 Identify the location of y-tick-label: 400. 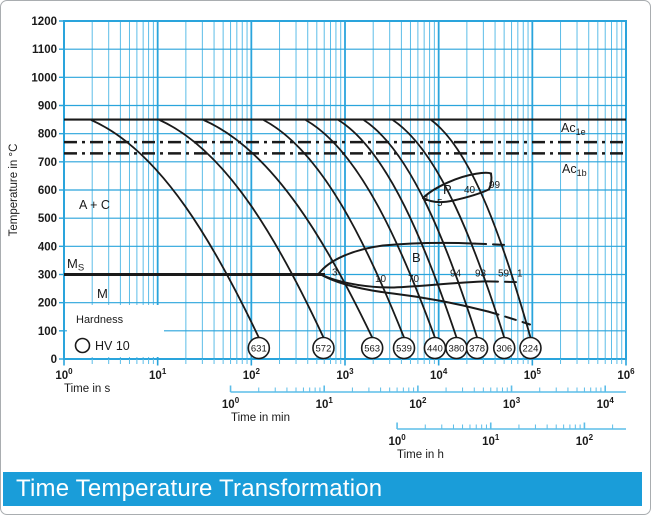
(47, 247).